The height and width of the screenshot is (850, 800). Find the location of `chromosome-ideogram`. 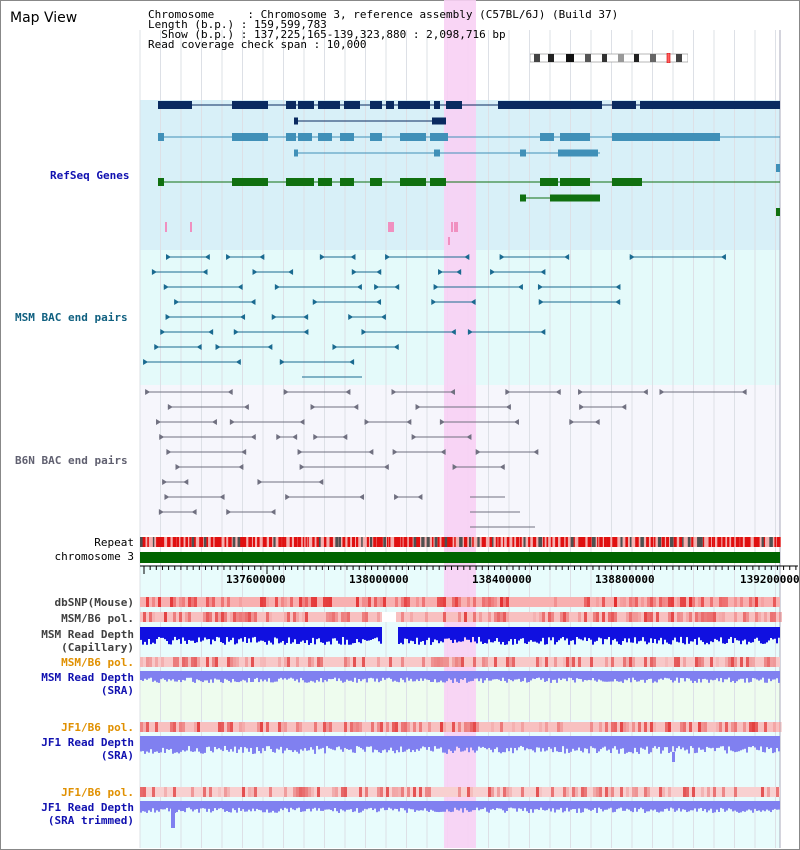

chromosome-ideogram is located at coordinates (609, 58).